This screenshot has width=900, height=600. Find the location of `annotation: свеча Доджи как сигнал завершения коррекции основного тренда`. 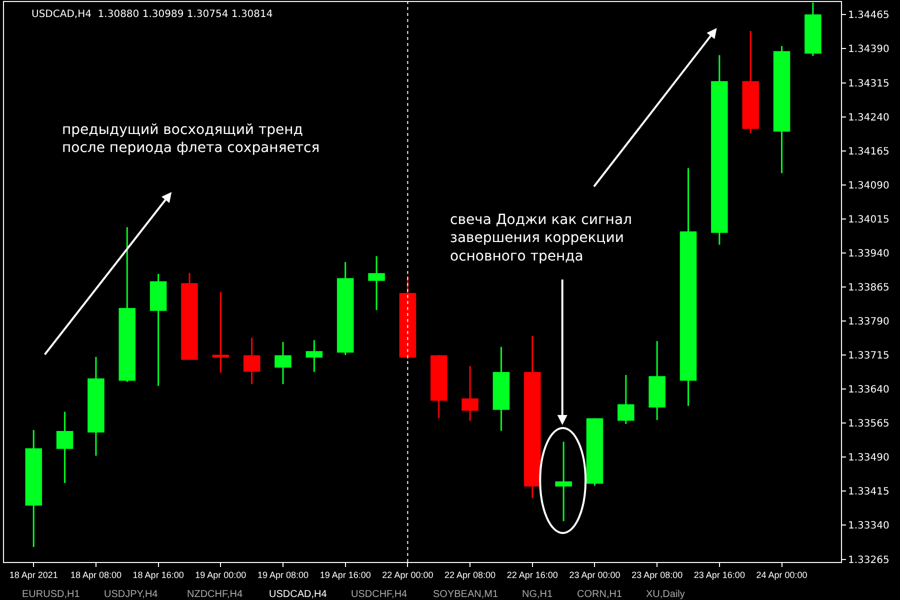

annotation: свеча Доджи как сигнал завершения коррекции основного тренда is located at coordinates (541, 238).